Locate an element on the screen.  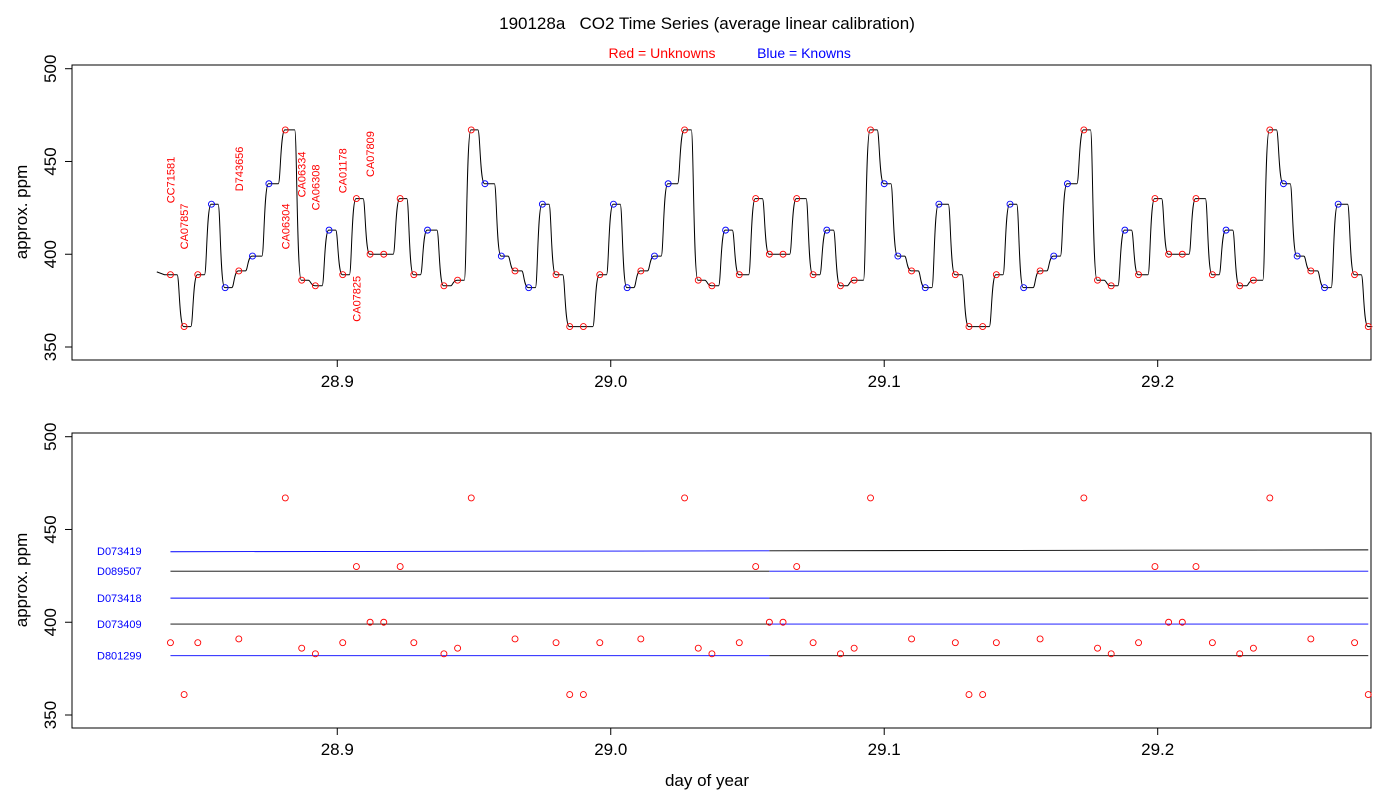
sample-annotation: CA06334 is located at coordinates (303, 175).